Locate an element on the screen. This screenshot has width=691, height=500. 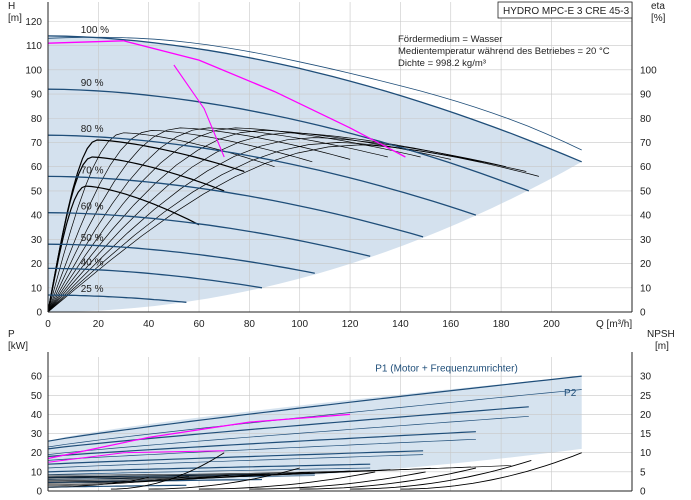
eta-tick-label: 90 is located at coordinates (646, 95).